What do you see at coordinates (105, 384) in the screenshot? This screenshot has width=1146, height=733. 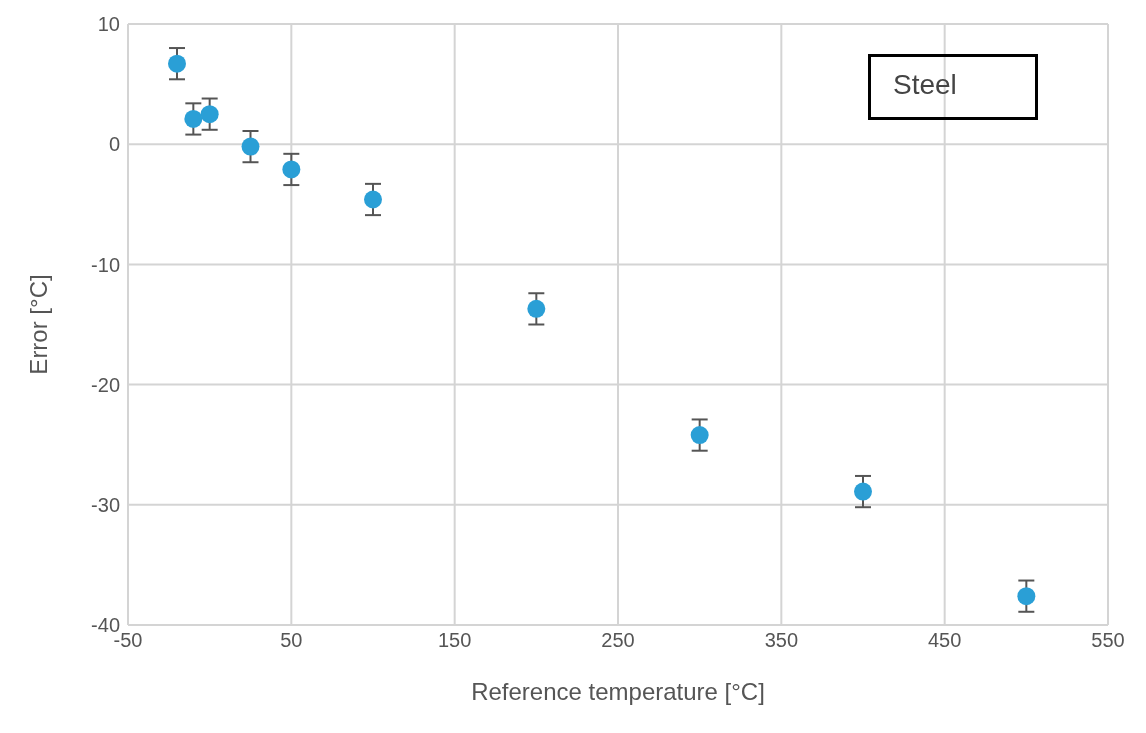 I see `y-tick-label: -20` at bounding box center [105, 384].